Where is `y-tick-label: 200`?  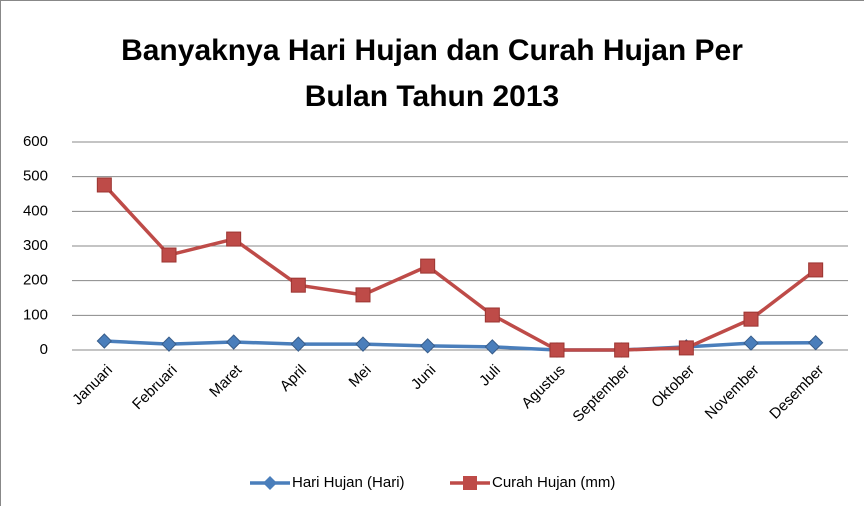 y-tick-label: 200 is located at coordinates (35, 280).